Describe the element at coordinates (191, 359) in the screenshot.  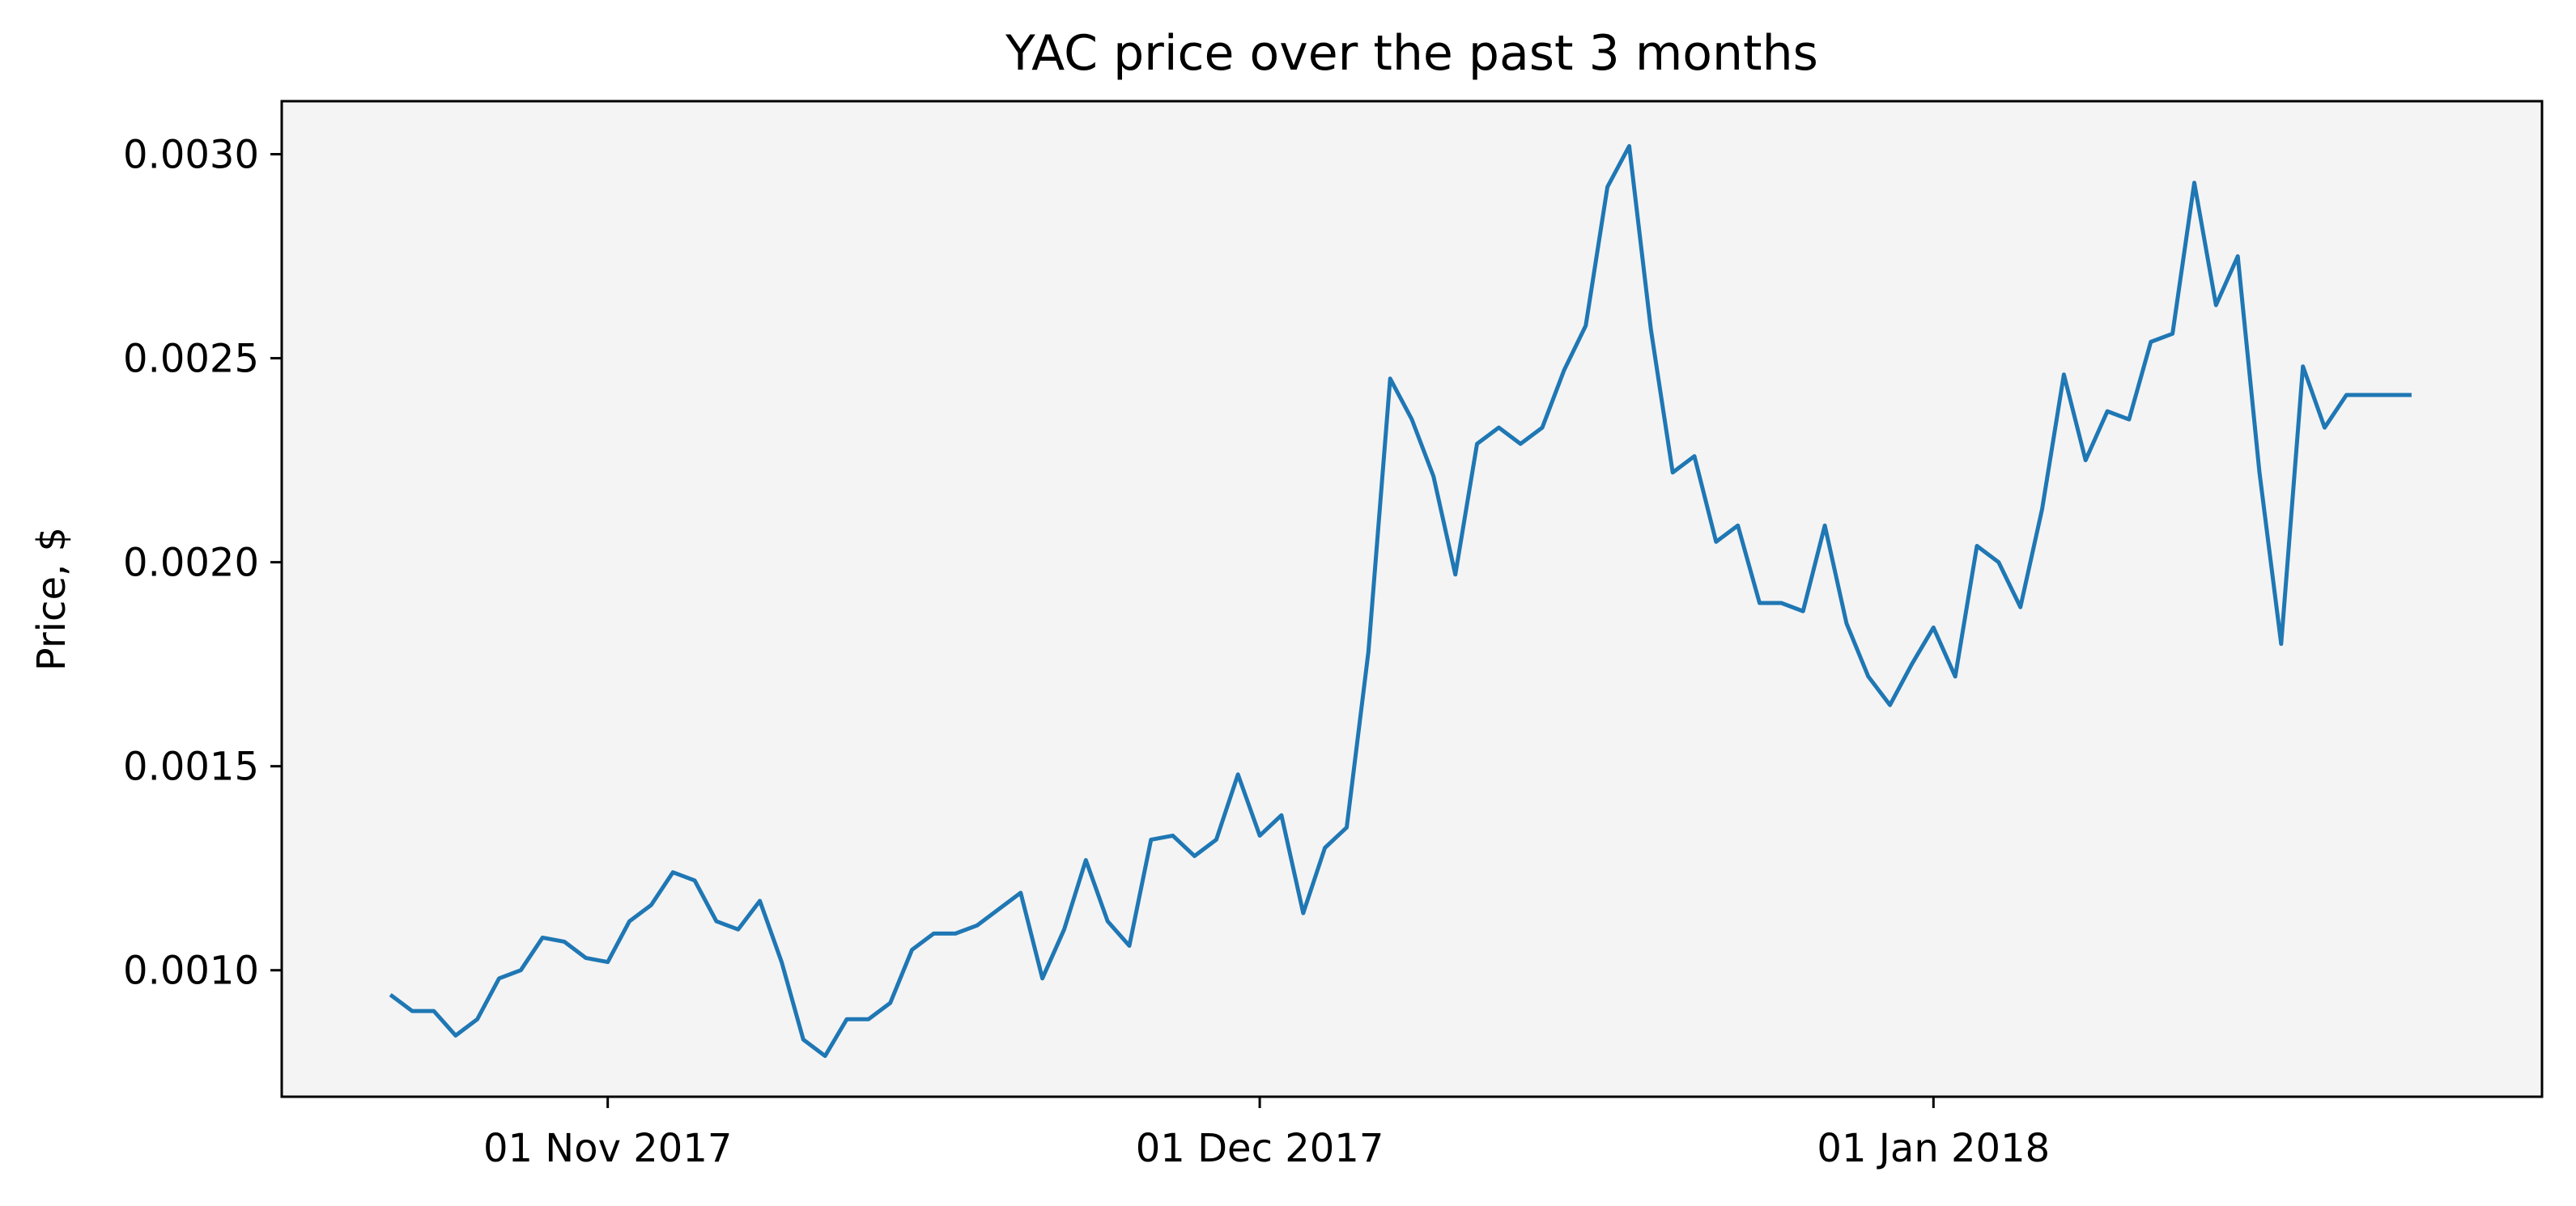
I see `y-tick-label: 0.0025` at that location.